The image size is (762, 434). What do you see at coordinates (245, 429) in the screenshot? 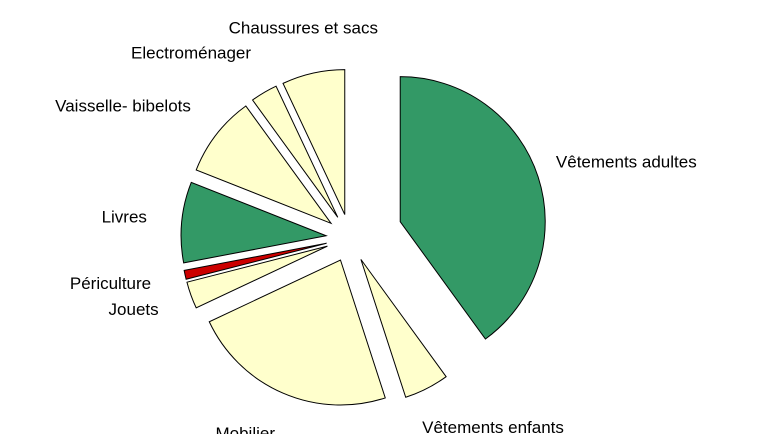
I see `slice-label: Mobilier` at bounding box center [245, 429].